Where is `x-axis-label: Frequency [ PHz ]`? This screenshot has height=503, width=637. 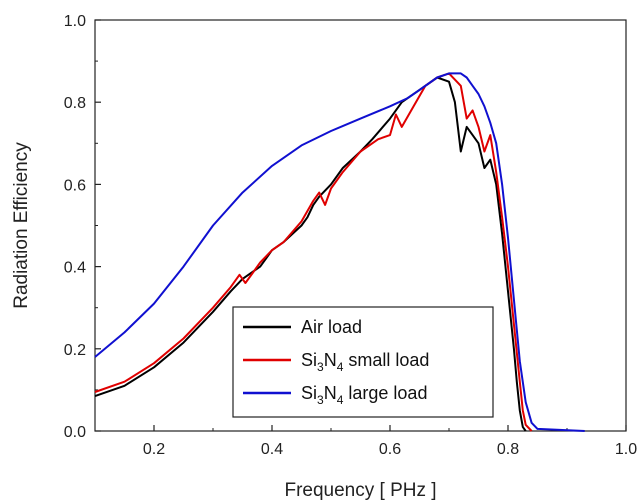 x-axis-label: Frequency [ PHz ] is located at coordinates (360, 490).